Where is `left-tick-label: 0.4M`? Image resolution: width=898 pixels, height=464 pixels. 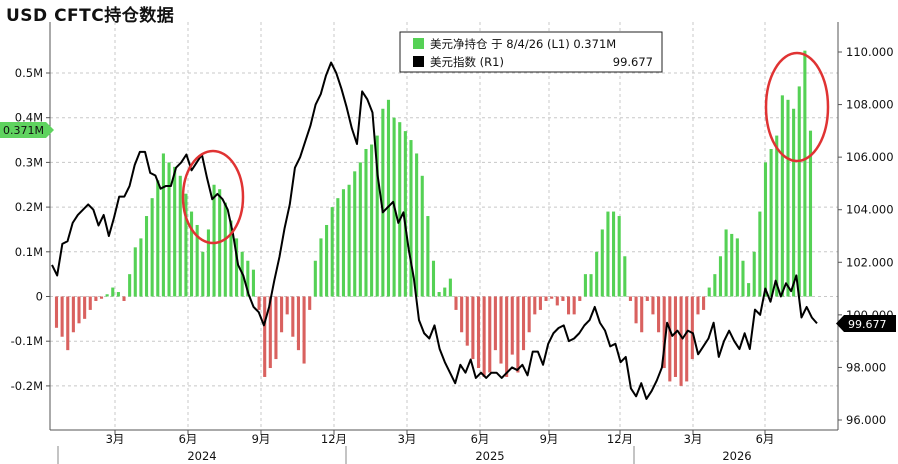
left-tick-label: 0.4M is located at coordinates (29, 118).